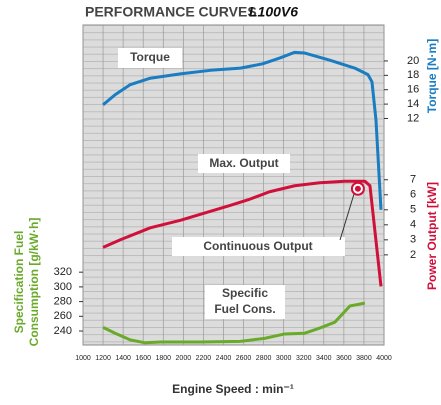  I want to click on x-tick-label: 3600, so click(344, 358).